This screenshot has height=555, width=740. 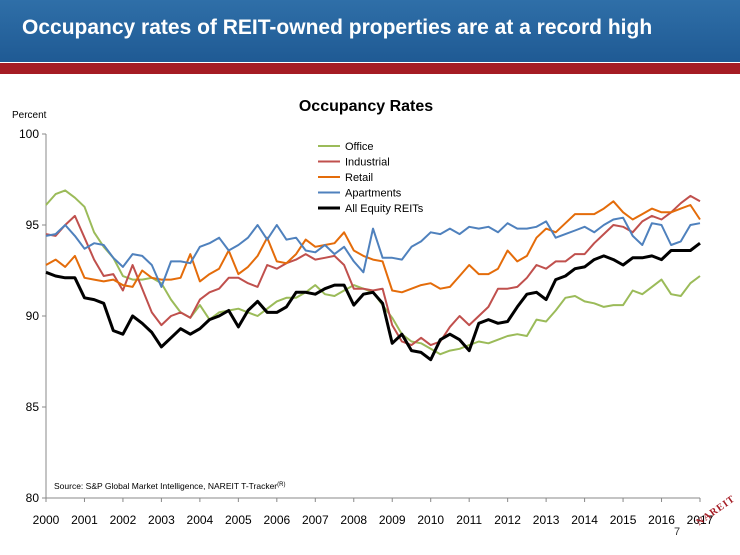 I want to click on y-axis-ticks: 80 85 90 95 100, so click(x=32, y=316).